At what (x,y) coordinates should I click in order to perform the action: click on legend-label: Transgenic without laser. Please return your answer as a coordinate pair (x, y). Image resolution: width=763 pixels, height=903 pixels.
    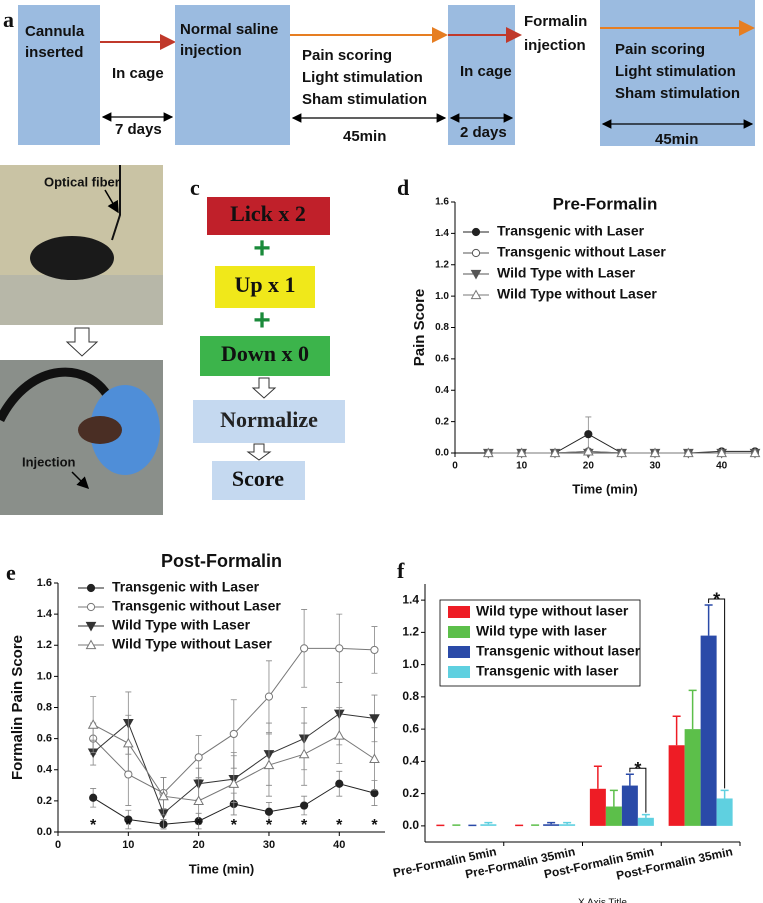
    Looking at the image, I should click on (558, 651).